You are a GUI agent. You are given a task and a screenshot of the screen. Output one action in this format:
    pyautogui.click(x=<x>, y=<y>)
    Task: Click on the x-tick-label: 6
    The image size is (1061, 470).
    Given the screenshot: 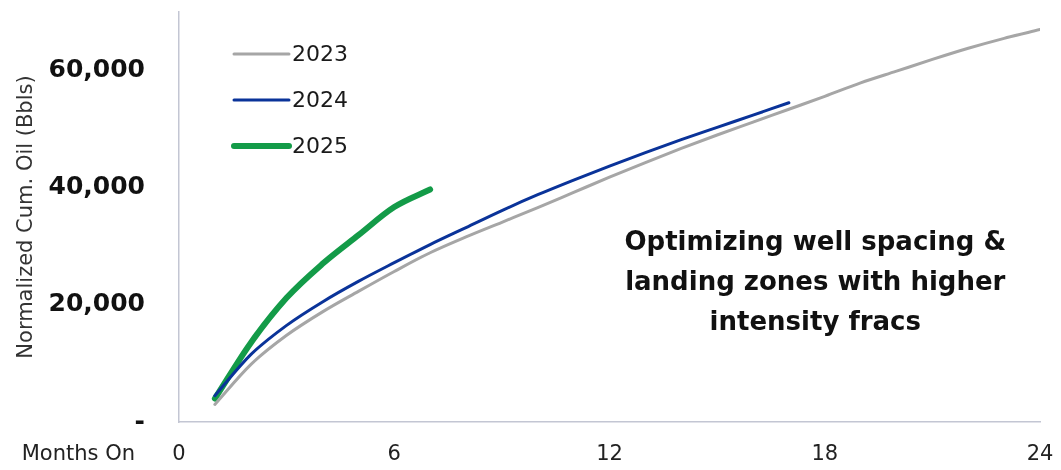 What is the action you would take?
    pyautogui.click(x=394, y=453)
    